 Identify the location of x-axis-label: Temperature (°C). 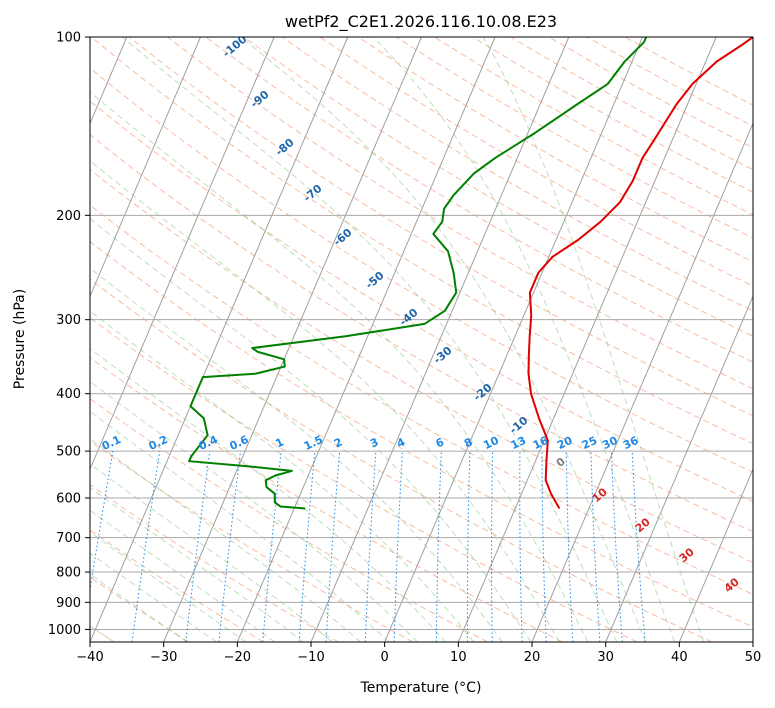
(421, 688).